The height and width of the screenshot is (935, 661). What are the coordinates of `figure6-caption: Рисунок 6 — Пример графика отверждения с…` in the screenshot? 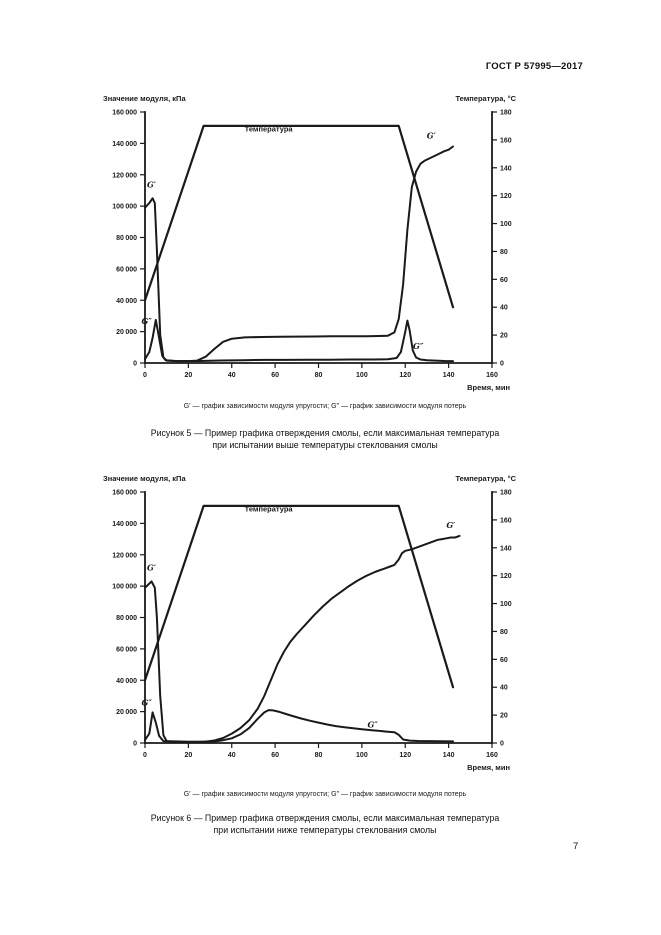 It's located at (325, 824).